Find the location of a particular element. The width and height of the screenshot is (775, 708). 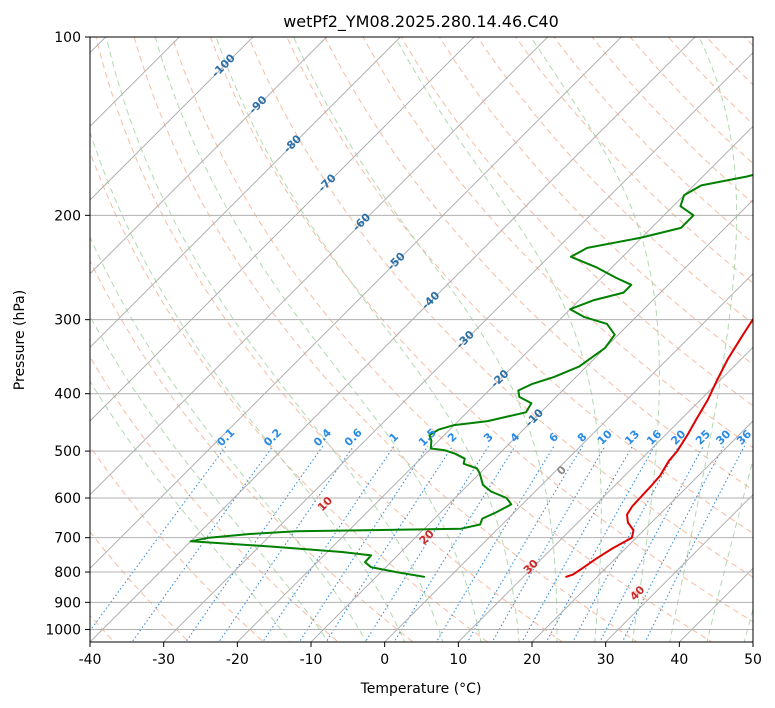

y-tick-label: 800 is located at coordinates (67, 573).